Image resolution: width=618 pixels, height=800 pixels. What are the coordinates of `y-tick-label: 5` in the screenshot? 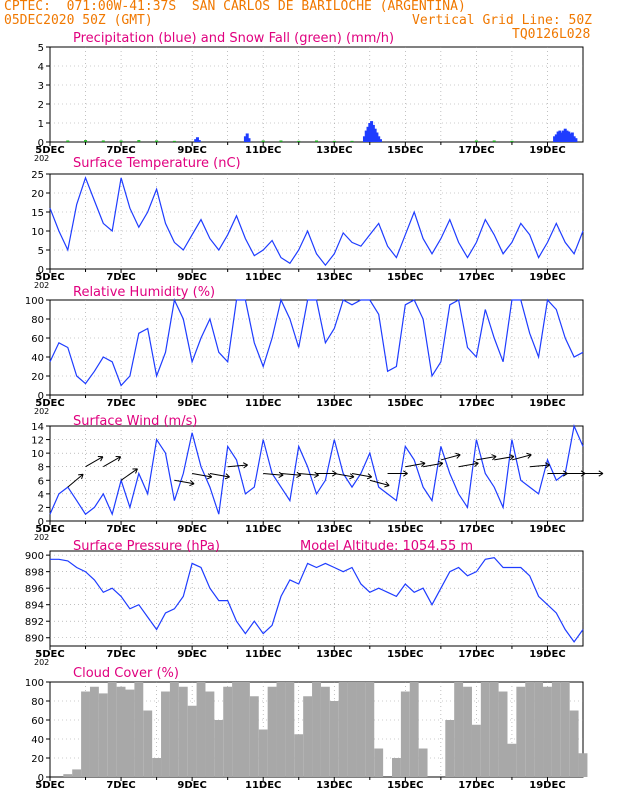 It's located at (41, 48).